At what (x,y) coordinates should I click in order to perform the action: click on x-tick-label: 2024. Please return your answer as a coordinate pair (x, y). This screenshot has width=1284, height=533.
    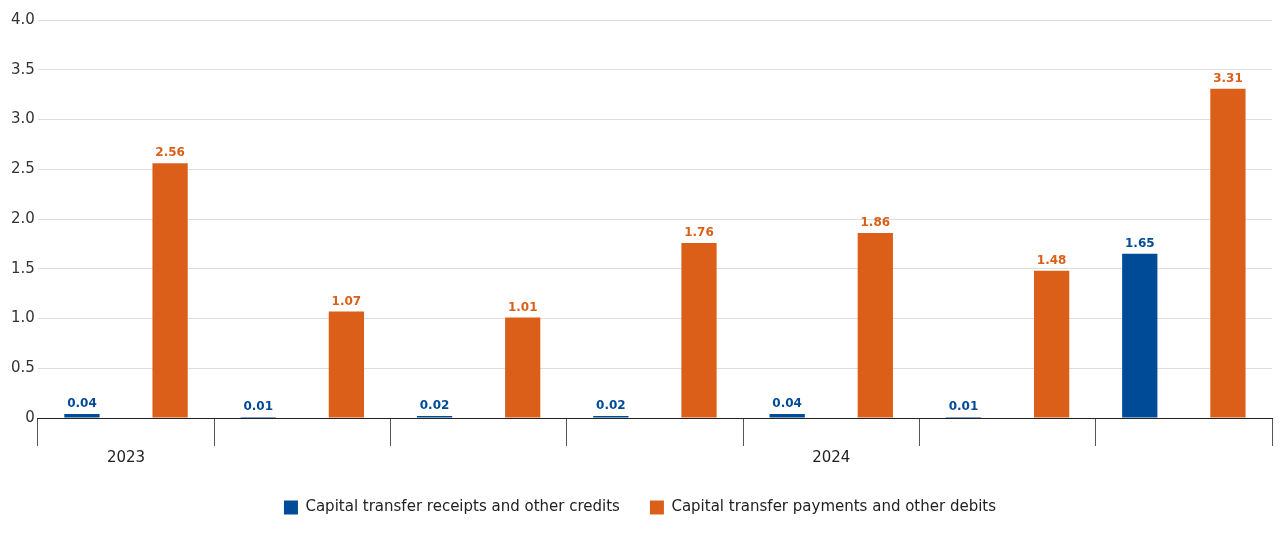
    Looking at the image, I should click on (831, 456).